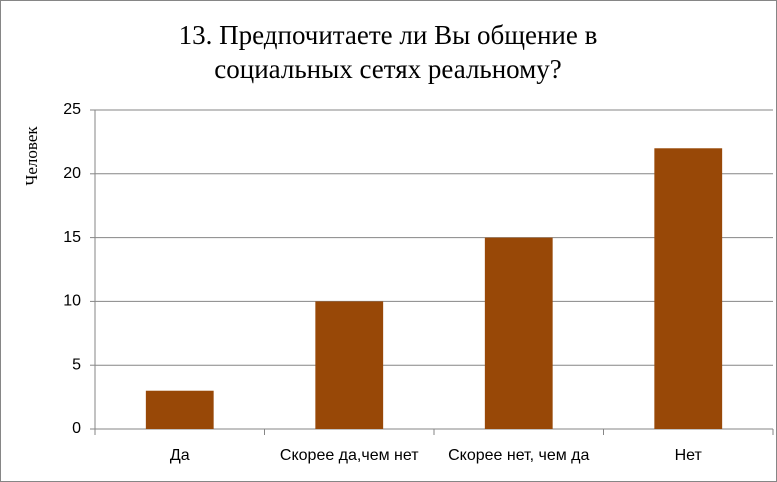  I want to click on x-tick-label: Скорее да,чем нет, so click(349, 455).